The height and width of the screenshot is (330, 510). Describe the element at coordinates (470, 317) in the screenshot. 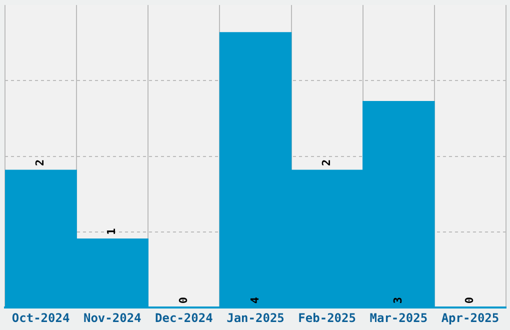

I see `x-tick-label: Apr-2025` at that location.